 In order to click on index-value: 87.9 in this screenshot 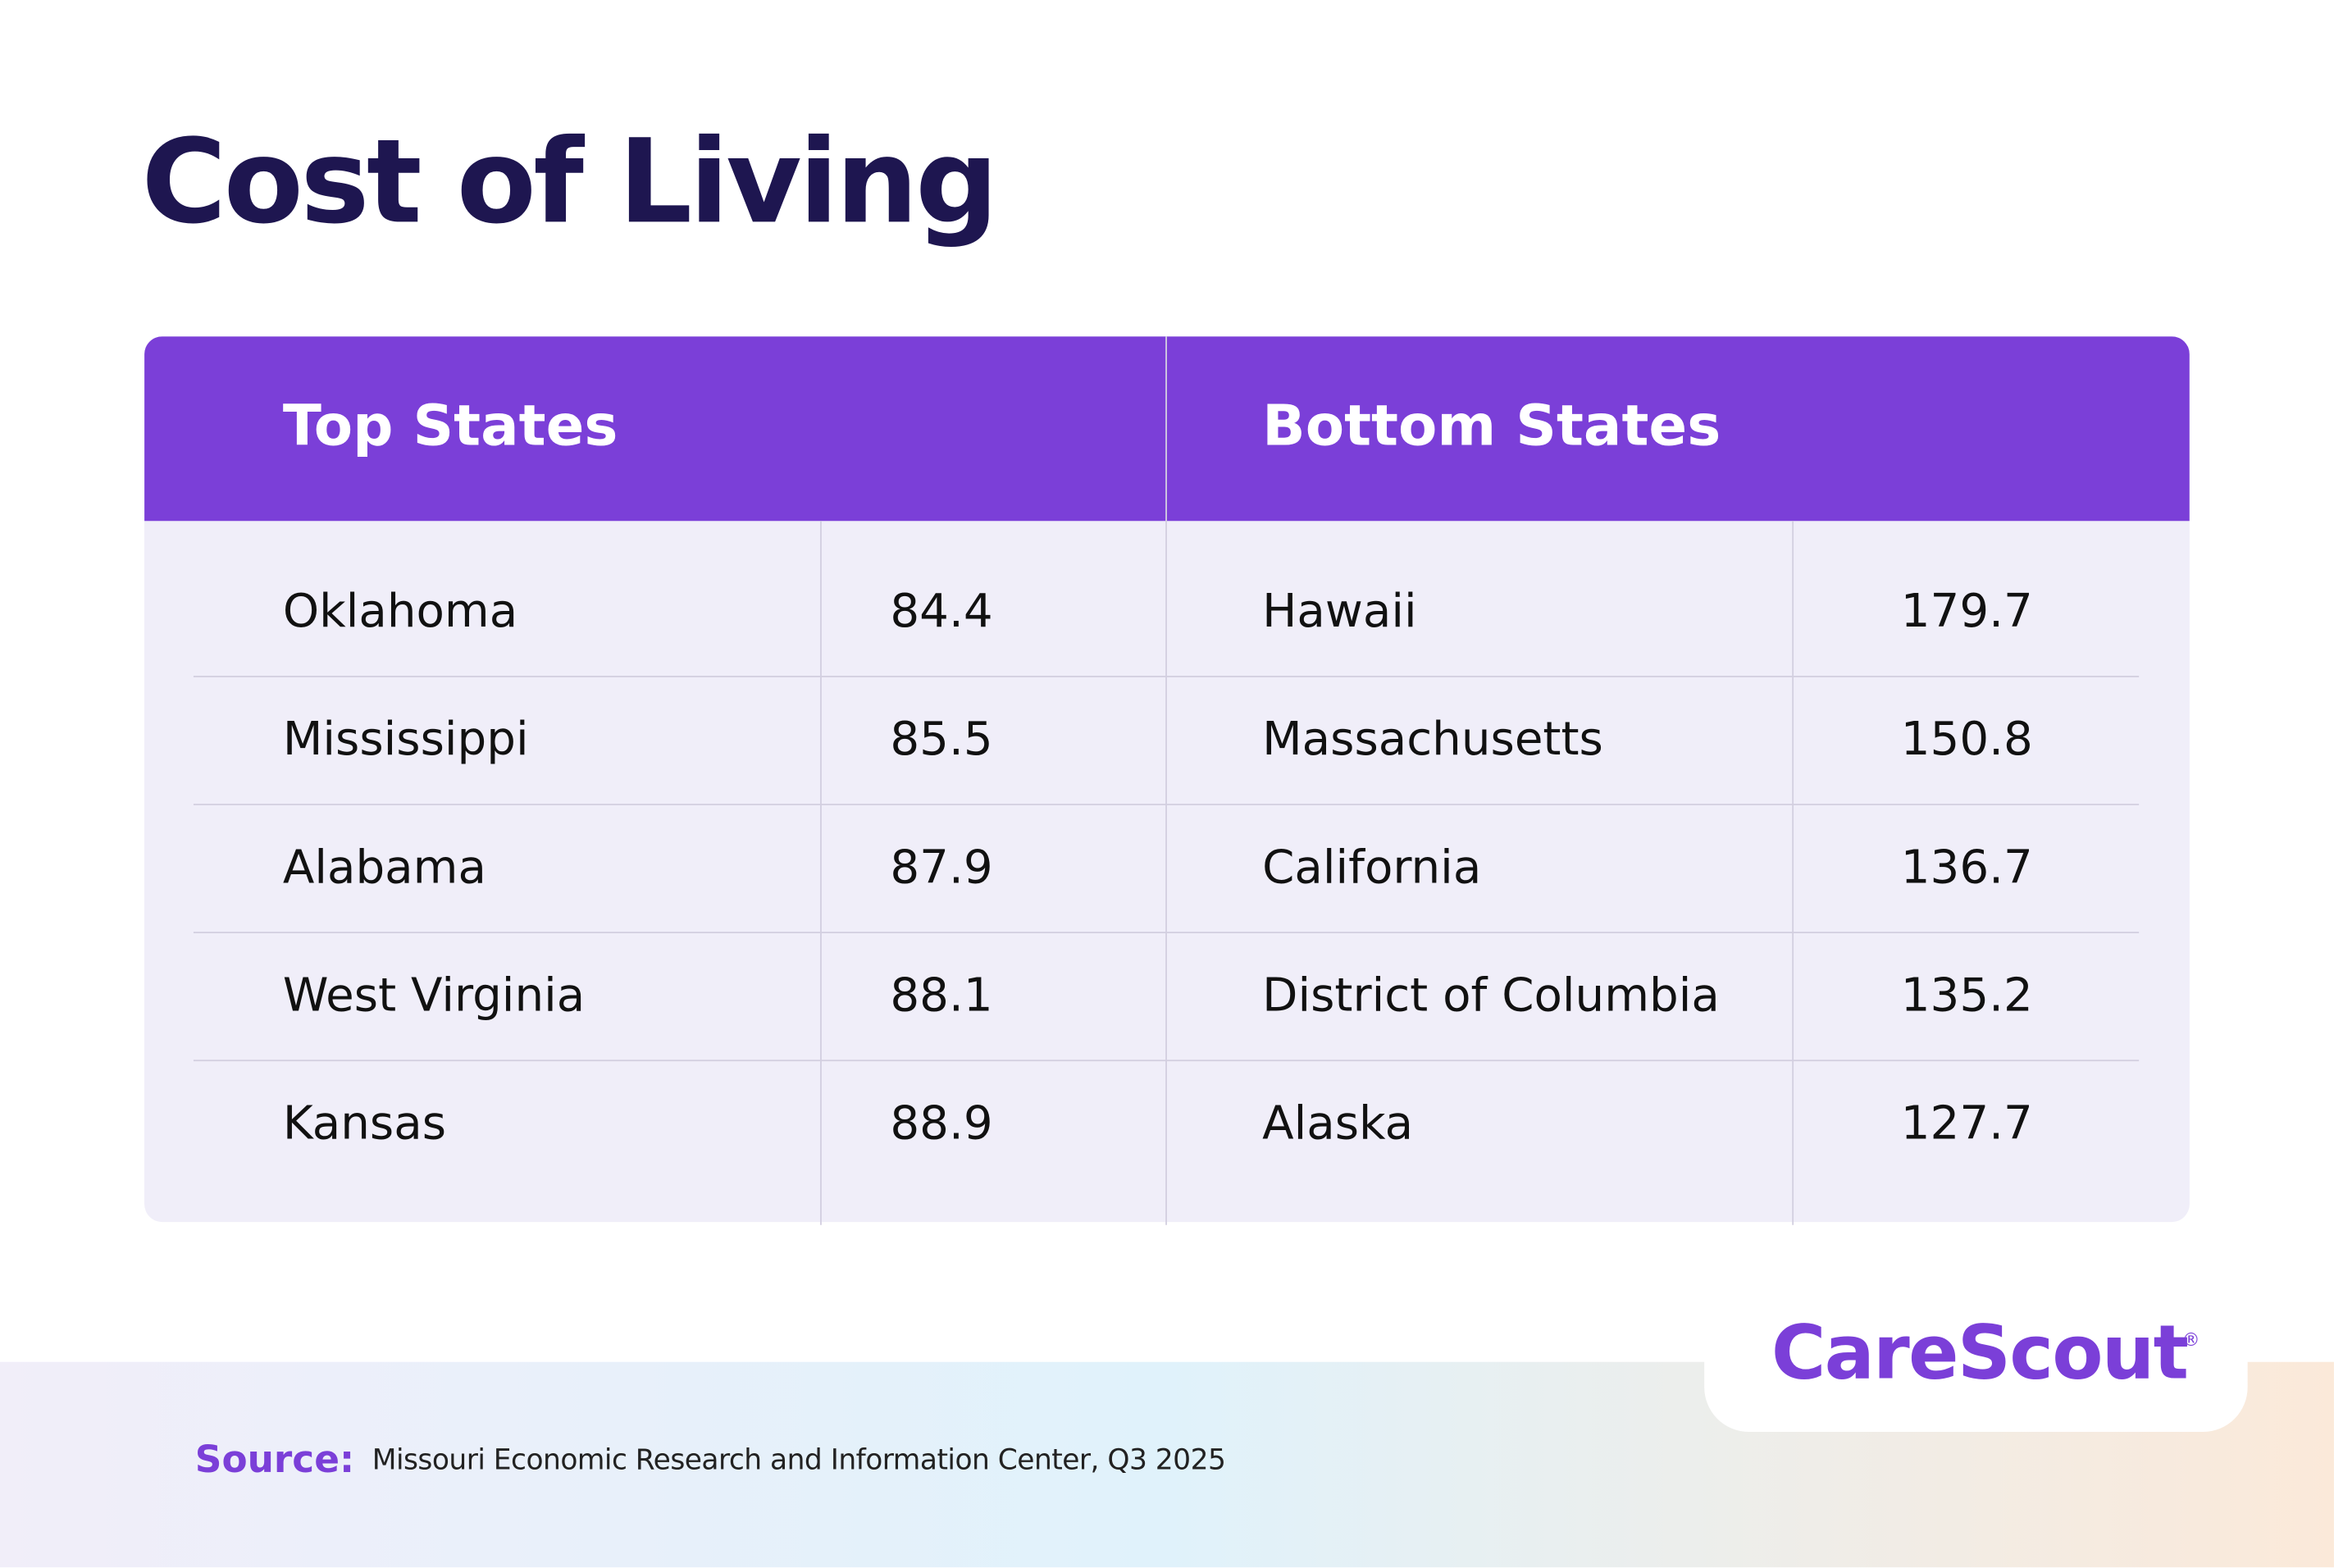, I will do `click(942, 868)`.